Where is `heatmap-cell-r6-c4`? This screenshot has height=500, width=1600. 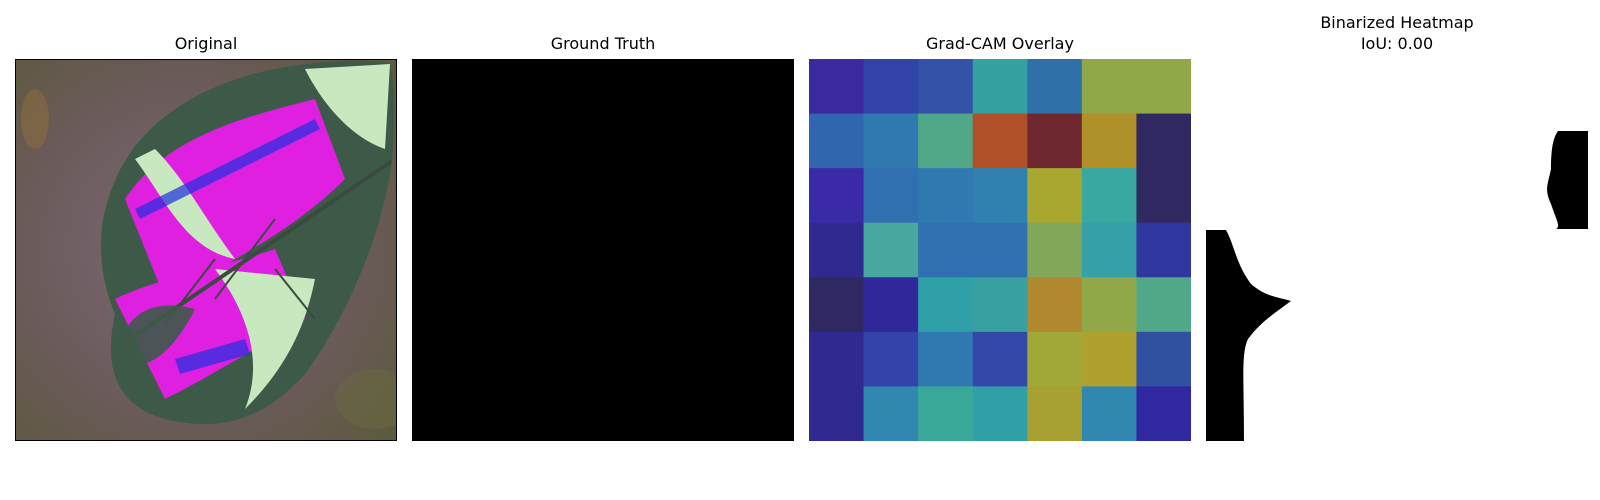 heatmap-cell-r6-c4 is located at coordinates (1055, 413).